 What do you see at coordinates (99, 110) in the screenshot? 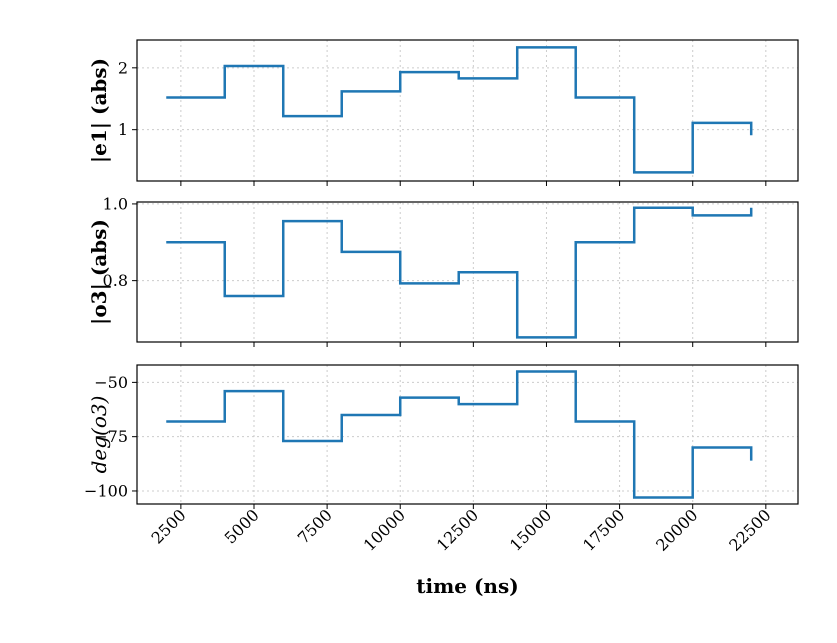
I see `y-axis-label: |e1| (abs)` at bounding box center [99, 110].